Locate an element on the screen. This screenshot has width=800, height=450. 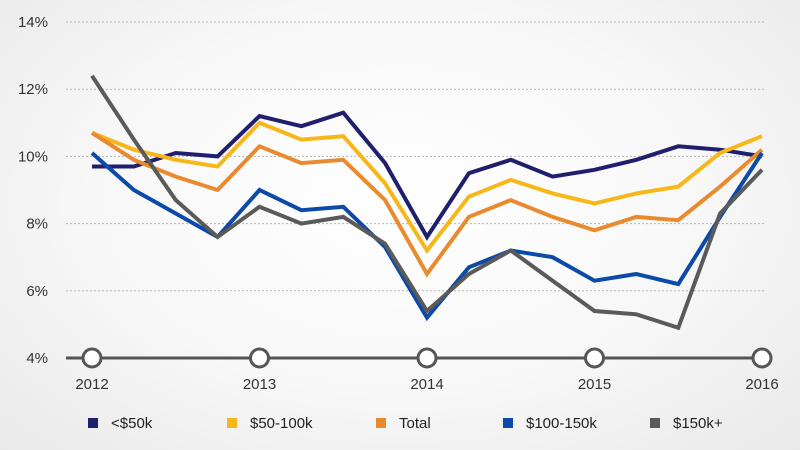
legend-label: Total is located at coordinates (415, 423).